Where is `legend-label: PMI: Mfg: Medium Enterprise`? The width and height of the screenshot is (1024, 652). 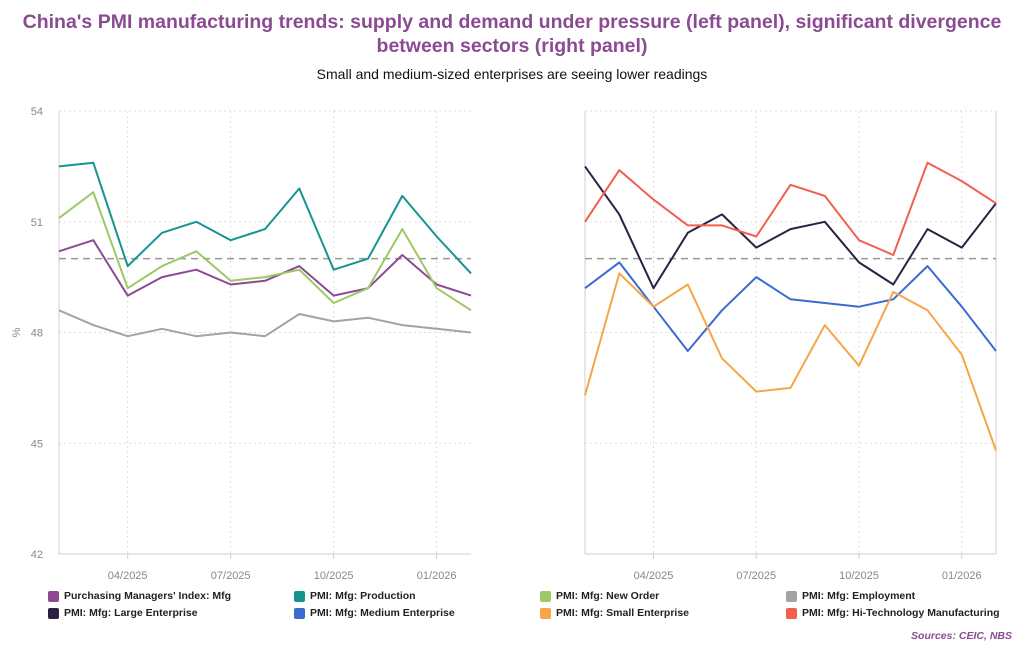 legend-label: PMI: Mfg: Medium Enterprise is located at coordinates (382, 613).